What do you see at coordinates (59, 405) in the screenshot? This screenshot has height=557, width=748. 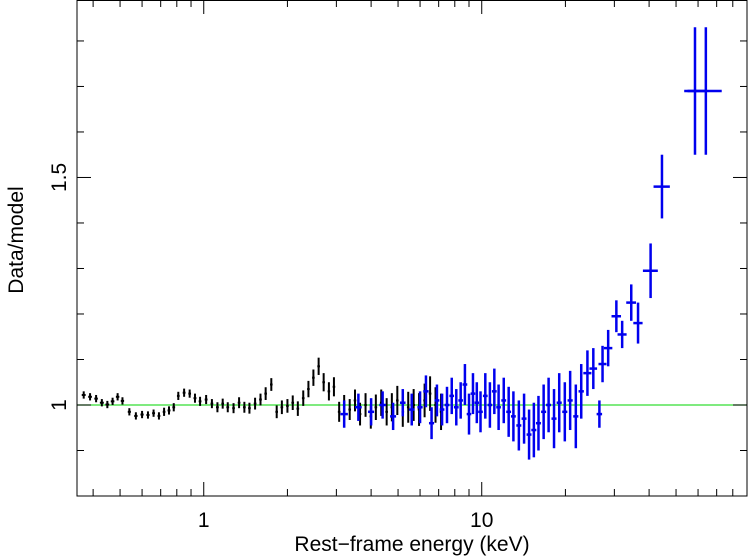 I see `y-tick-label: 1` at bounding box center [59, 405].